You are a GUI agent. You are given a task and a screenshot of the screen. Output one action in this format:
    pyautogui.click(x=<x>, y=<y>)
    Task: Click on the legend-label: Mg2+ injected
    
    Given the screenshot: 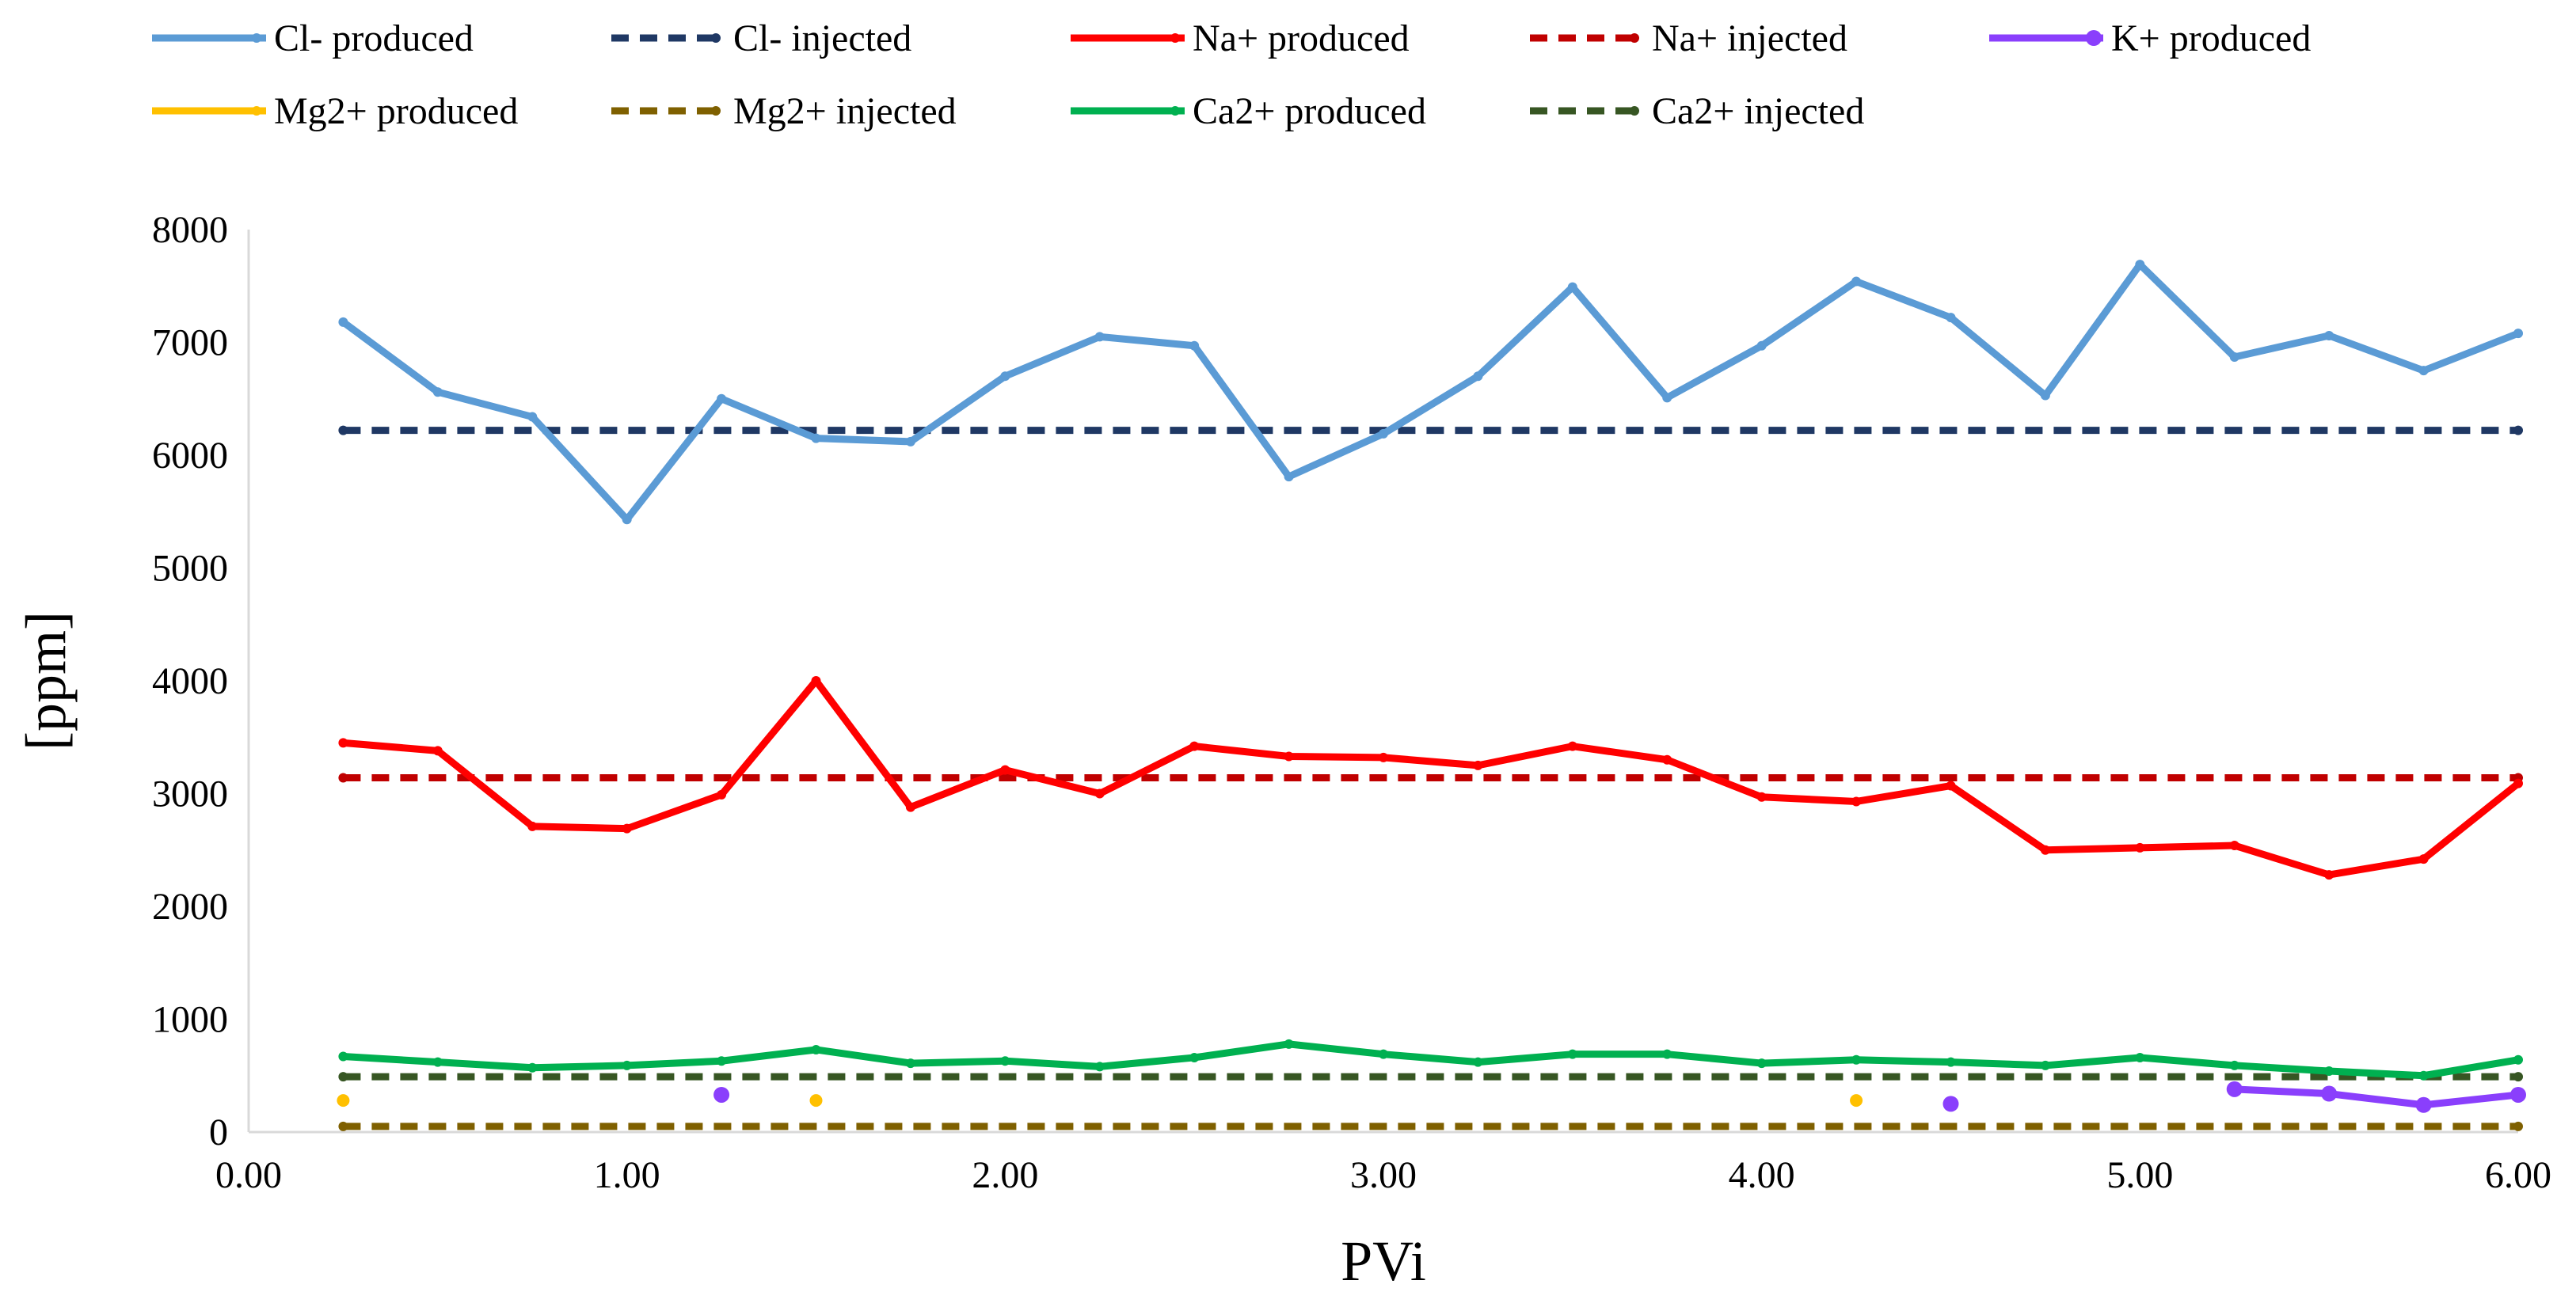 What is the action you would take?
    pyautogui.click(x=845, y=111)
    